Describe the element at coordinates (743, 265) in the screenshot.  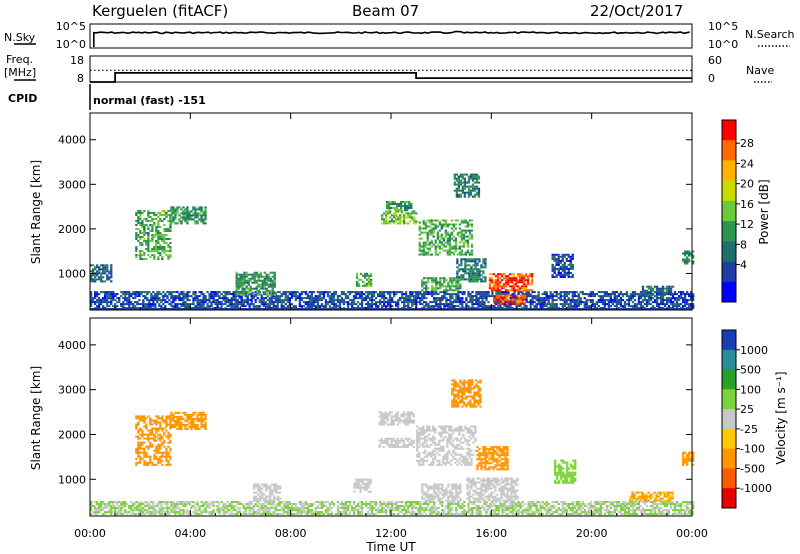
I see `power-colorbar-tick-label: 4` at that location.